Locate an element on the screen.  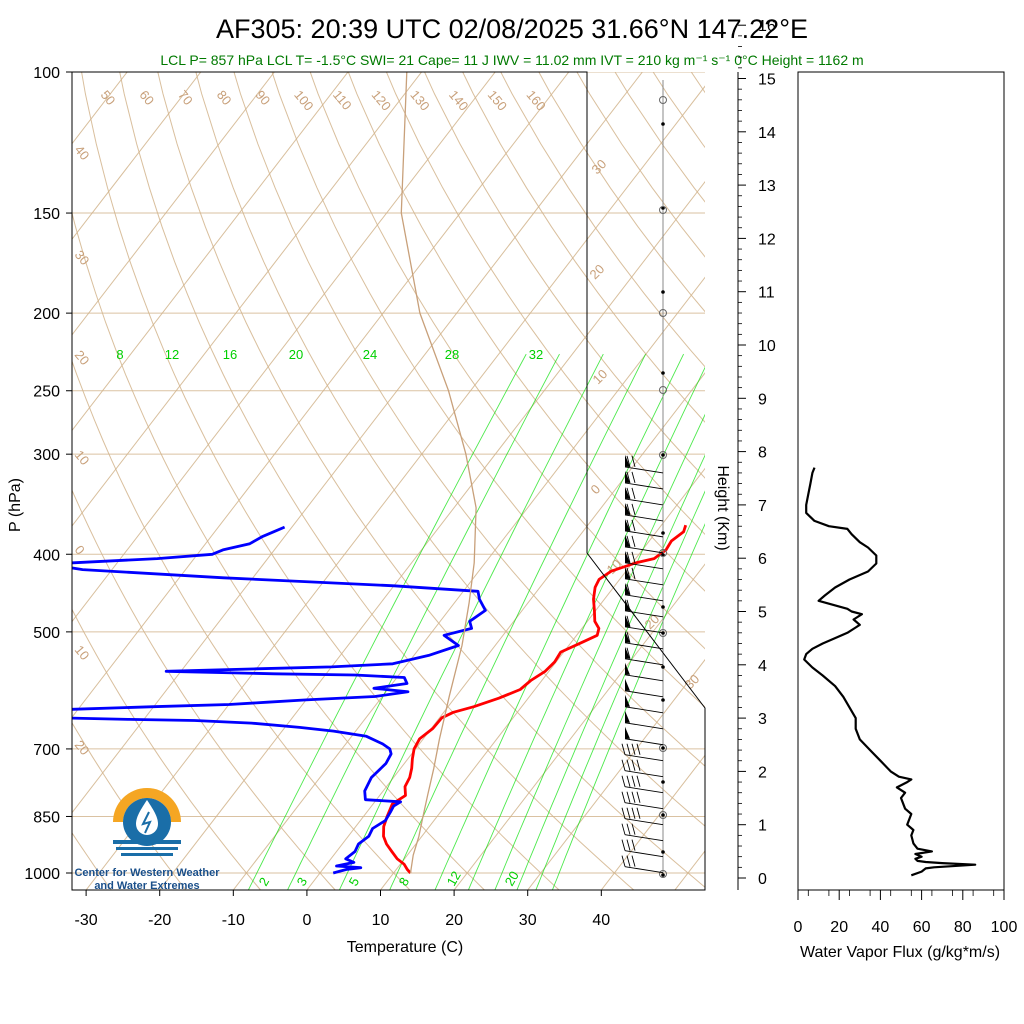
temperature-tick-label: 0 is located at coordinates (306, 920).